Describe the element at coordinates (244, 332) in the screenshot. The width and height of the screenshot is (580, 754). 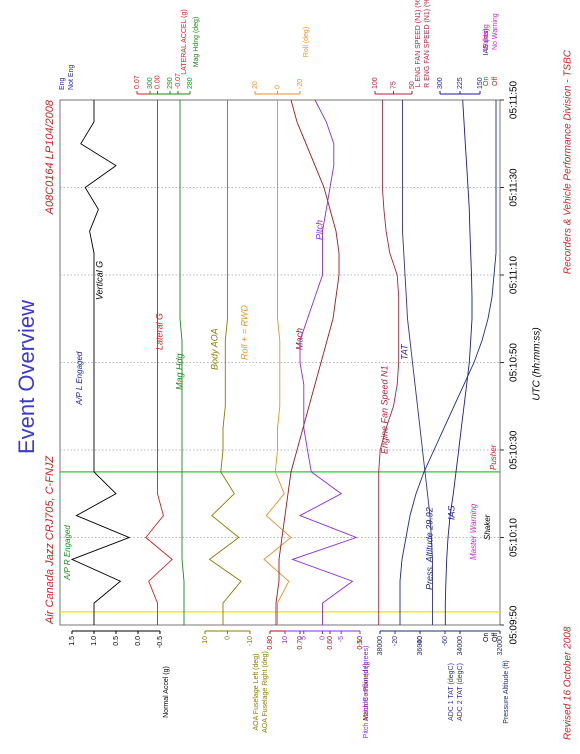
I see `series-label: Roll + = RWD` at that location.